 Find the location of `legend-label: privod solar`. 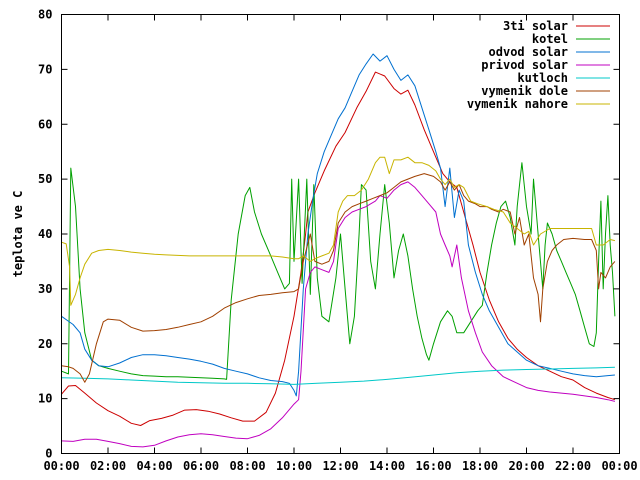

legend-label: privod solar is located at coordinates (524, 65).